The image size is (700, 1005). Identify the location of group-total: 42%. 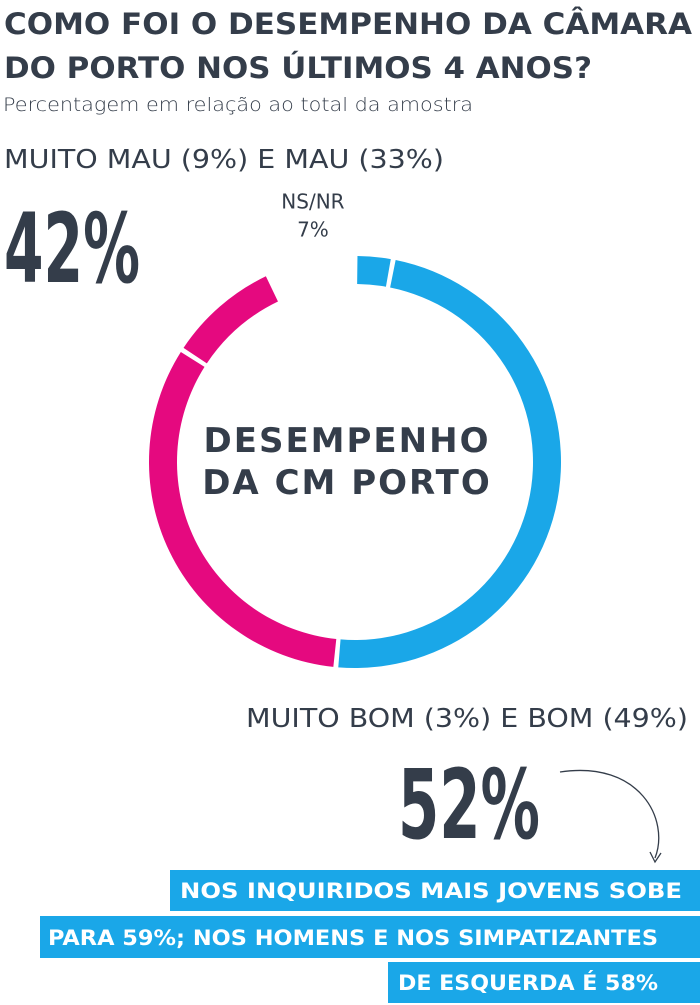
(72, 249).